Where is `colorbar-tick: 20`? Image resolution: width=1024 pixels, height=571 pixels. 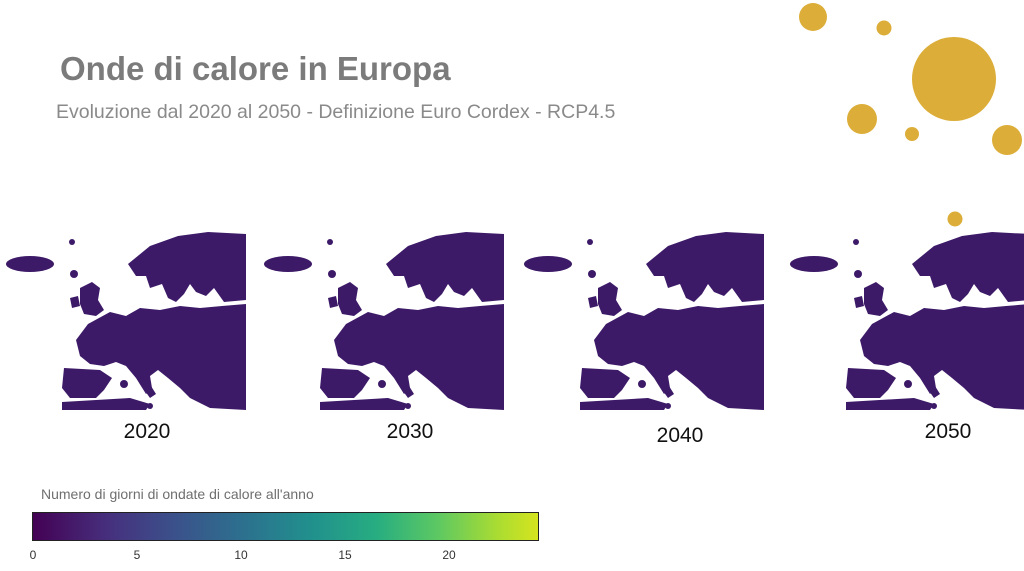
colorbar-tick: 20 is located at coordinates (449, 555).